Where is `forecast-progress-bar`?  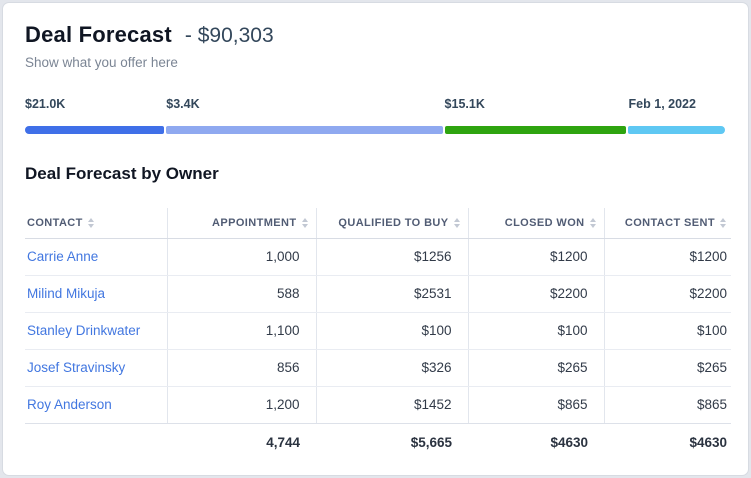
forecast-progress-bar is located at coordinates (375, 130).